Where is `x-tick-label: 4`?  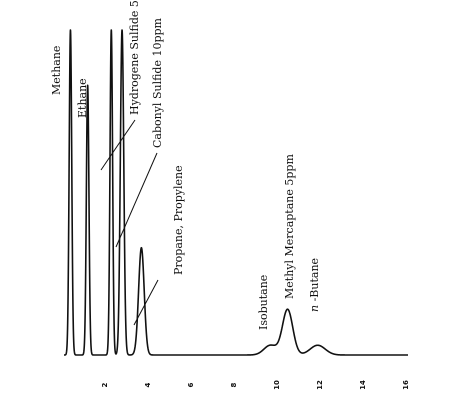
x-tick-label: 4 is located at coordinates (148, 384).